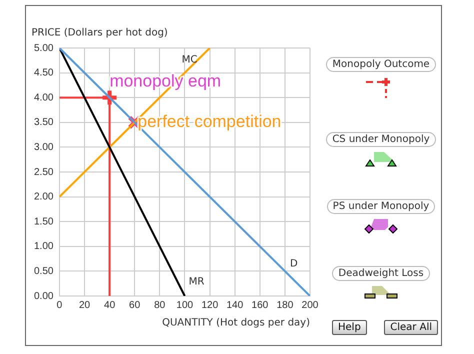 Image resolution: width=474 pixels, height=354 pixels. I want to click on y-tick-label: 4.50, so click(44, 73).